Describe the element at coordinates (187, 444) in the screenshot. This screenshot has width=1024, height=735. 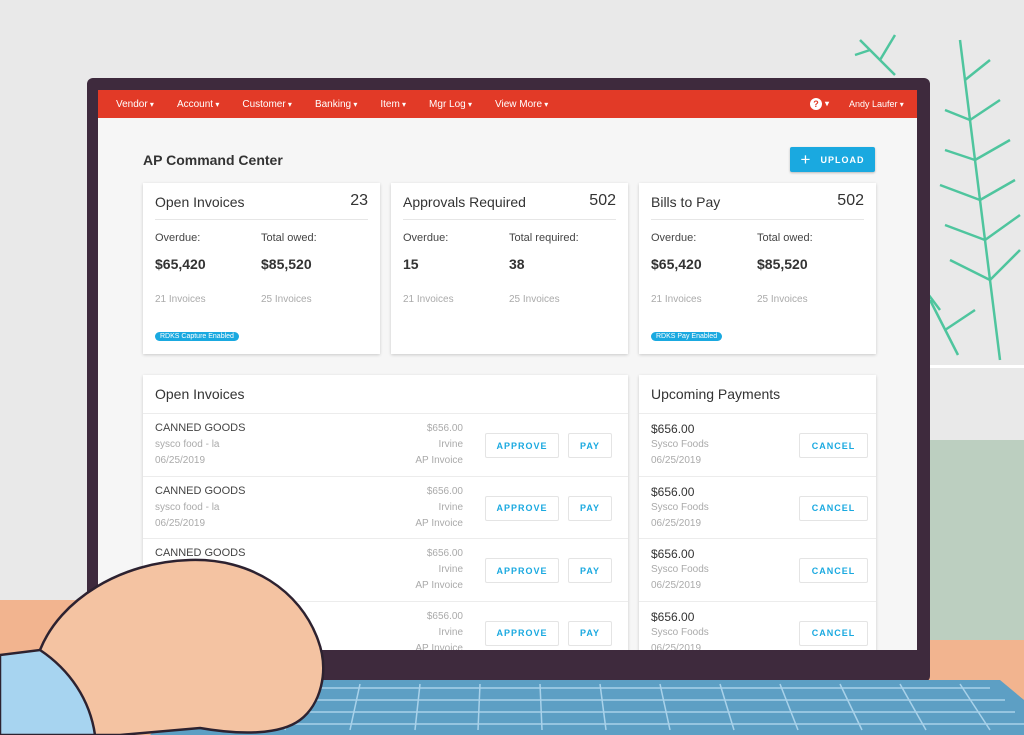
I see `vendor: sysco food - la` at that location.